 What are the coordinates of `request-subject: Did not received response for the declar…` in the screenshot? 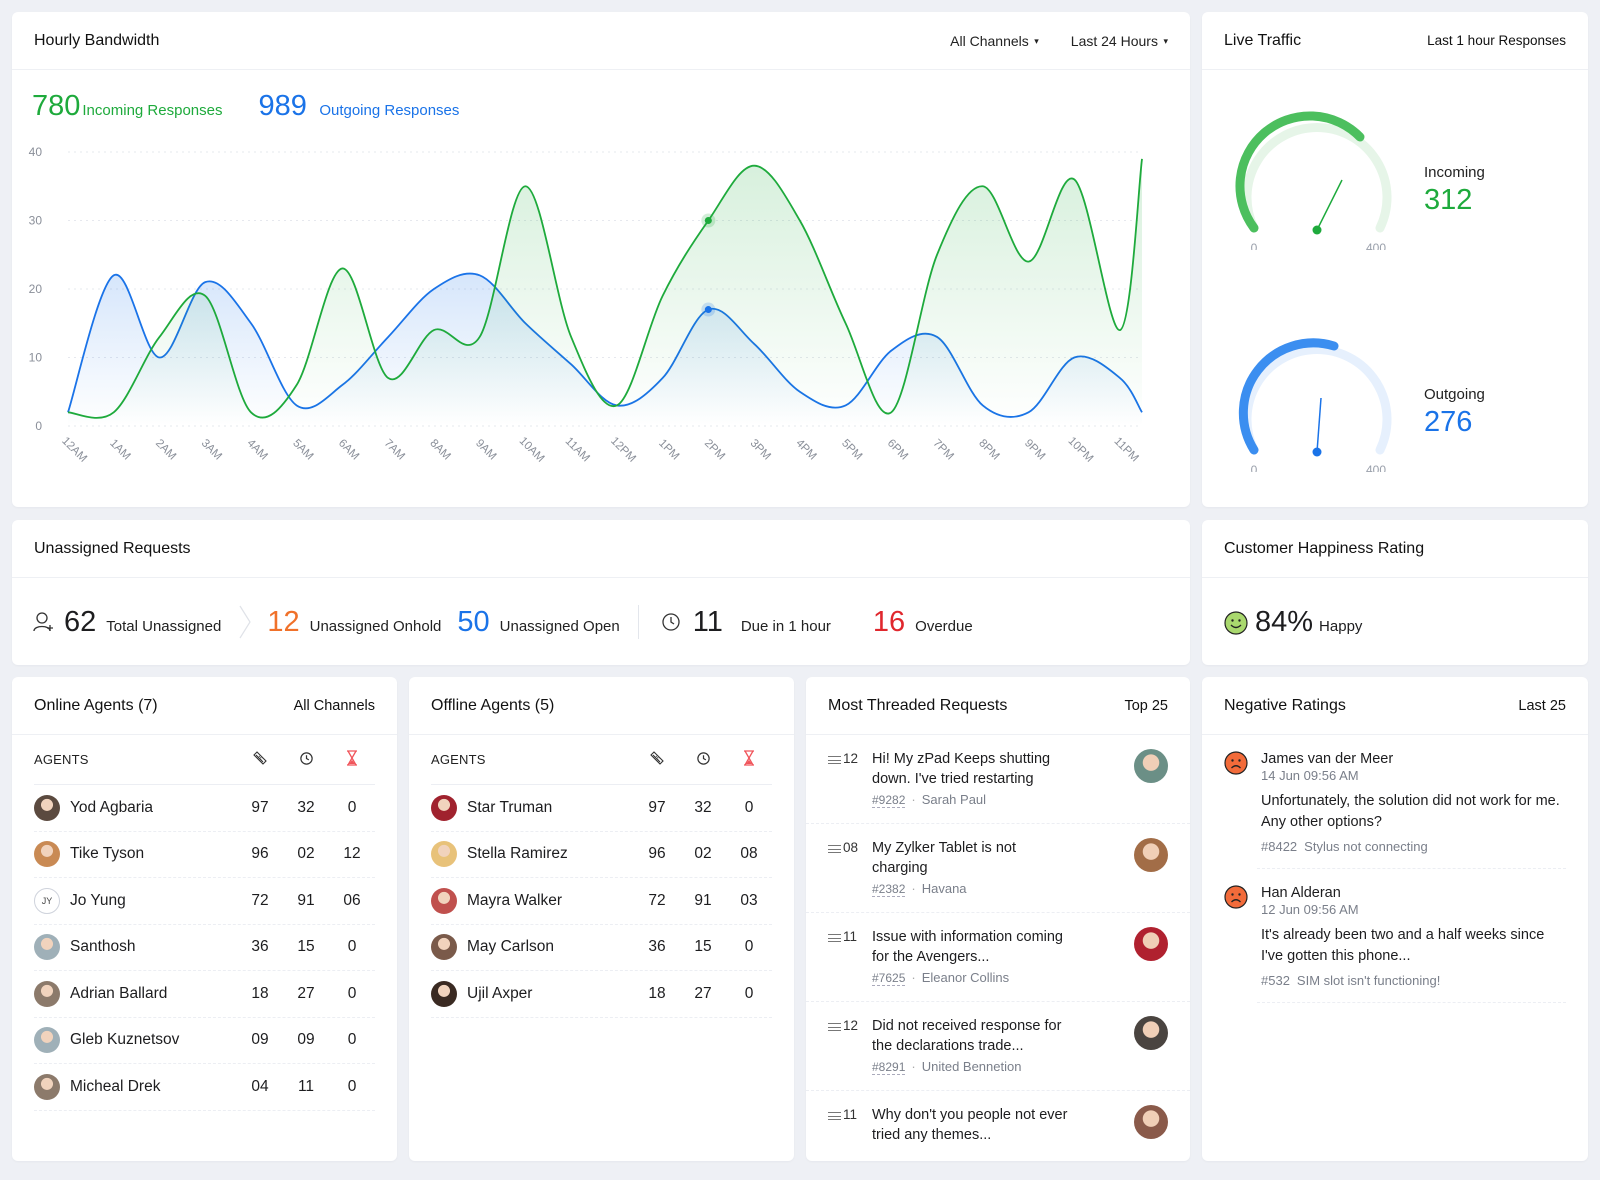 It's located at (967, 1036).